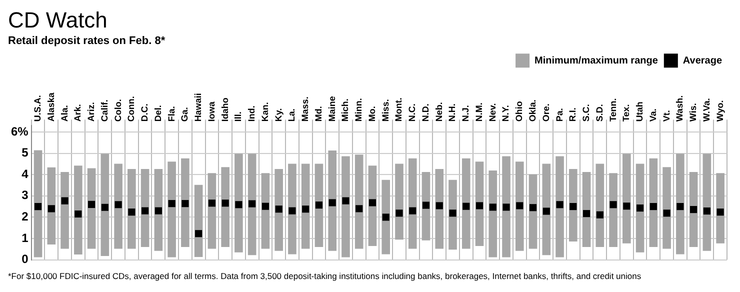 The height and width of the screenshot is (292, 740). I want to click on x-tick-label: Mich., so click(345, 110).